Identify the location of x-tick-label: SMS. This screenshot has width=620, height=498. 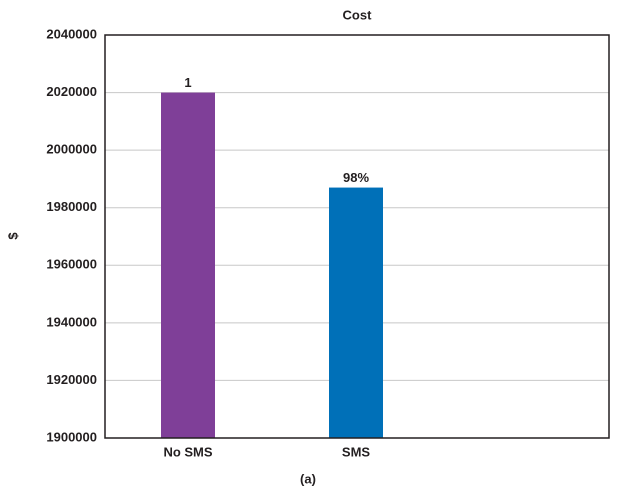
(356, 451).